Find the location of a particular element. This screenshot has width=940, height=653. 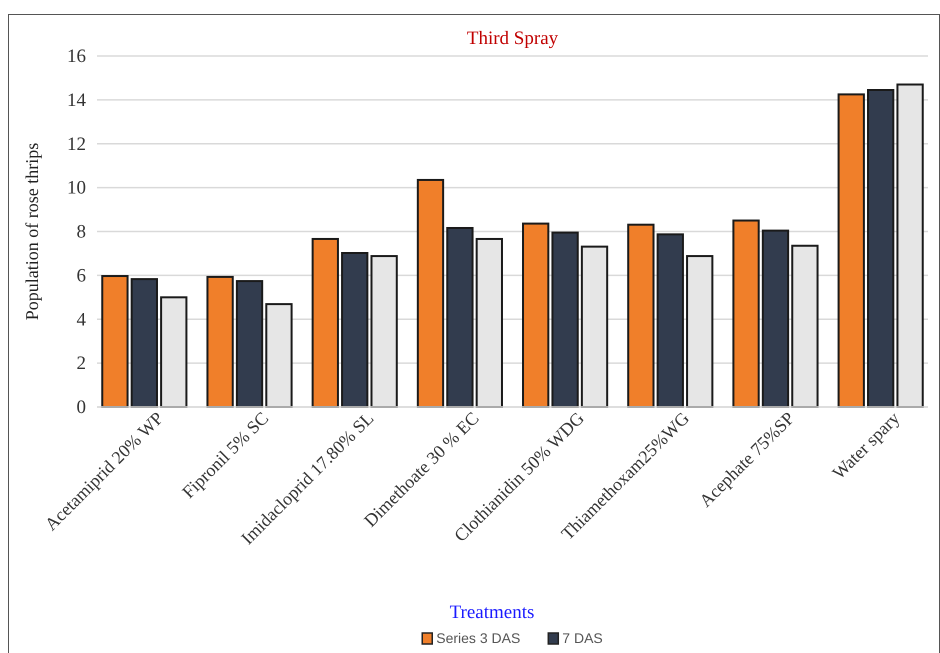

y-tick-label: 14 is located at coordinates (76, 100).